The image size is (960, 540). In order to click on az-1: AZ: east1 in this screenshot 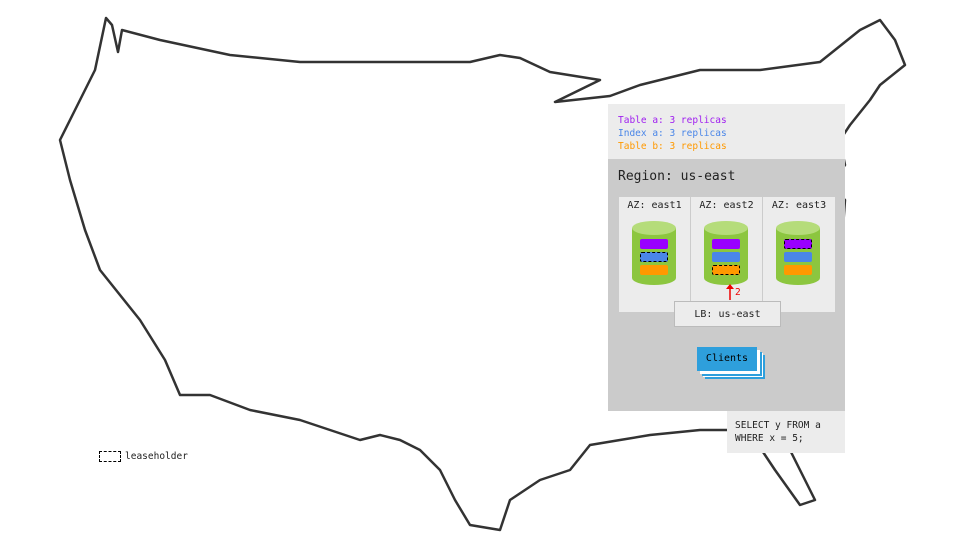, I will do `click(655, 254)`.